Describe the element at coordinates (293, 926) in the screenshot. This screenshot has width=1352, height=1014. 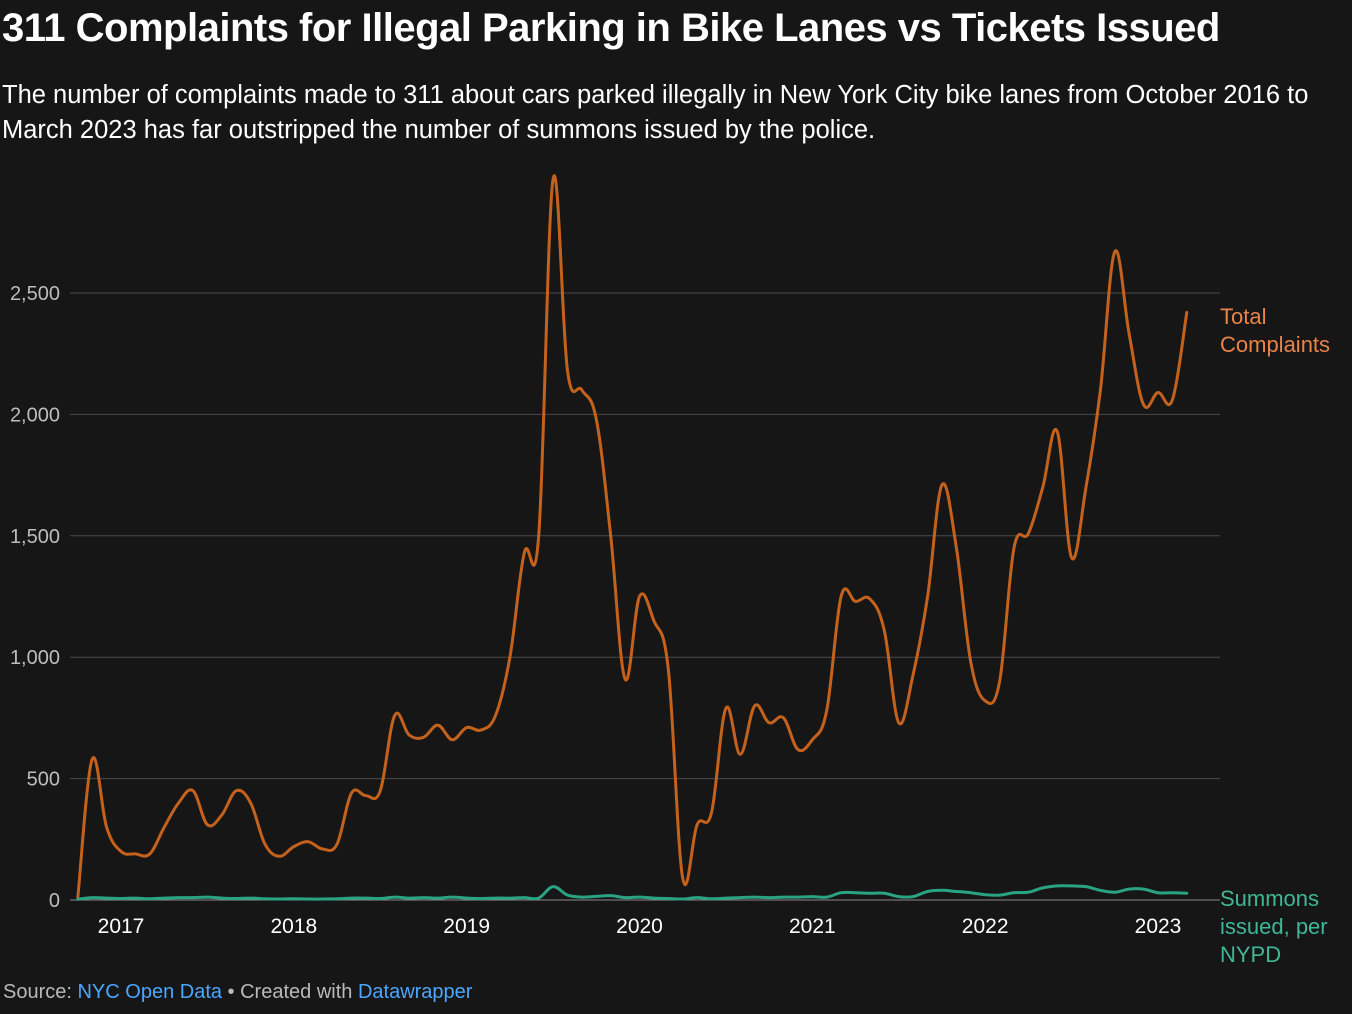
I see `x-tick-label: 2018` at that location.